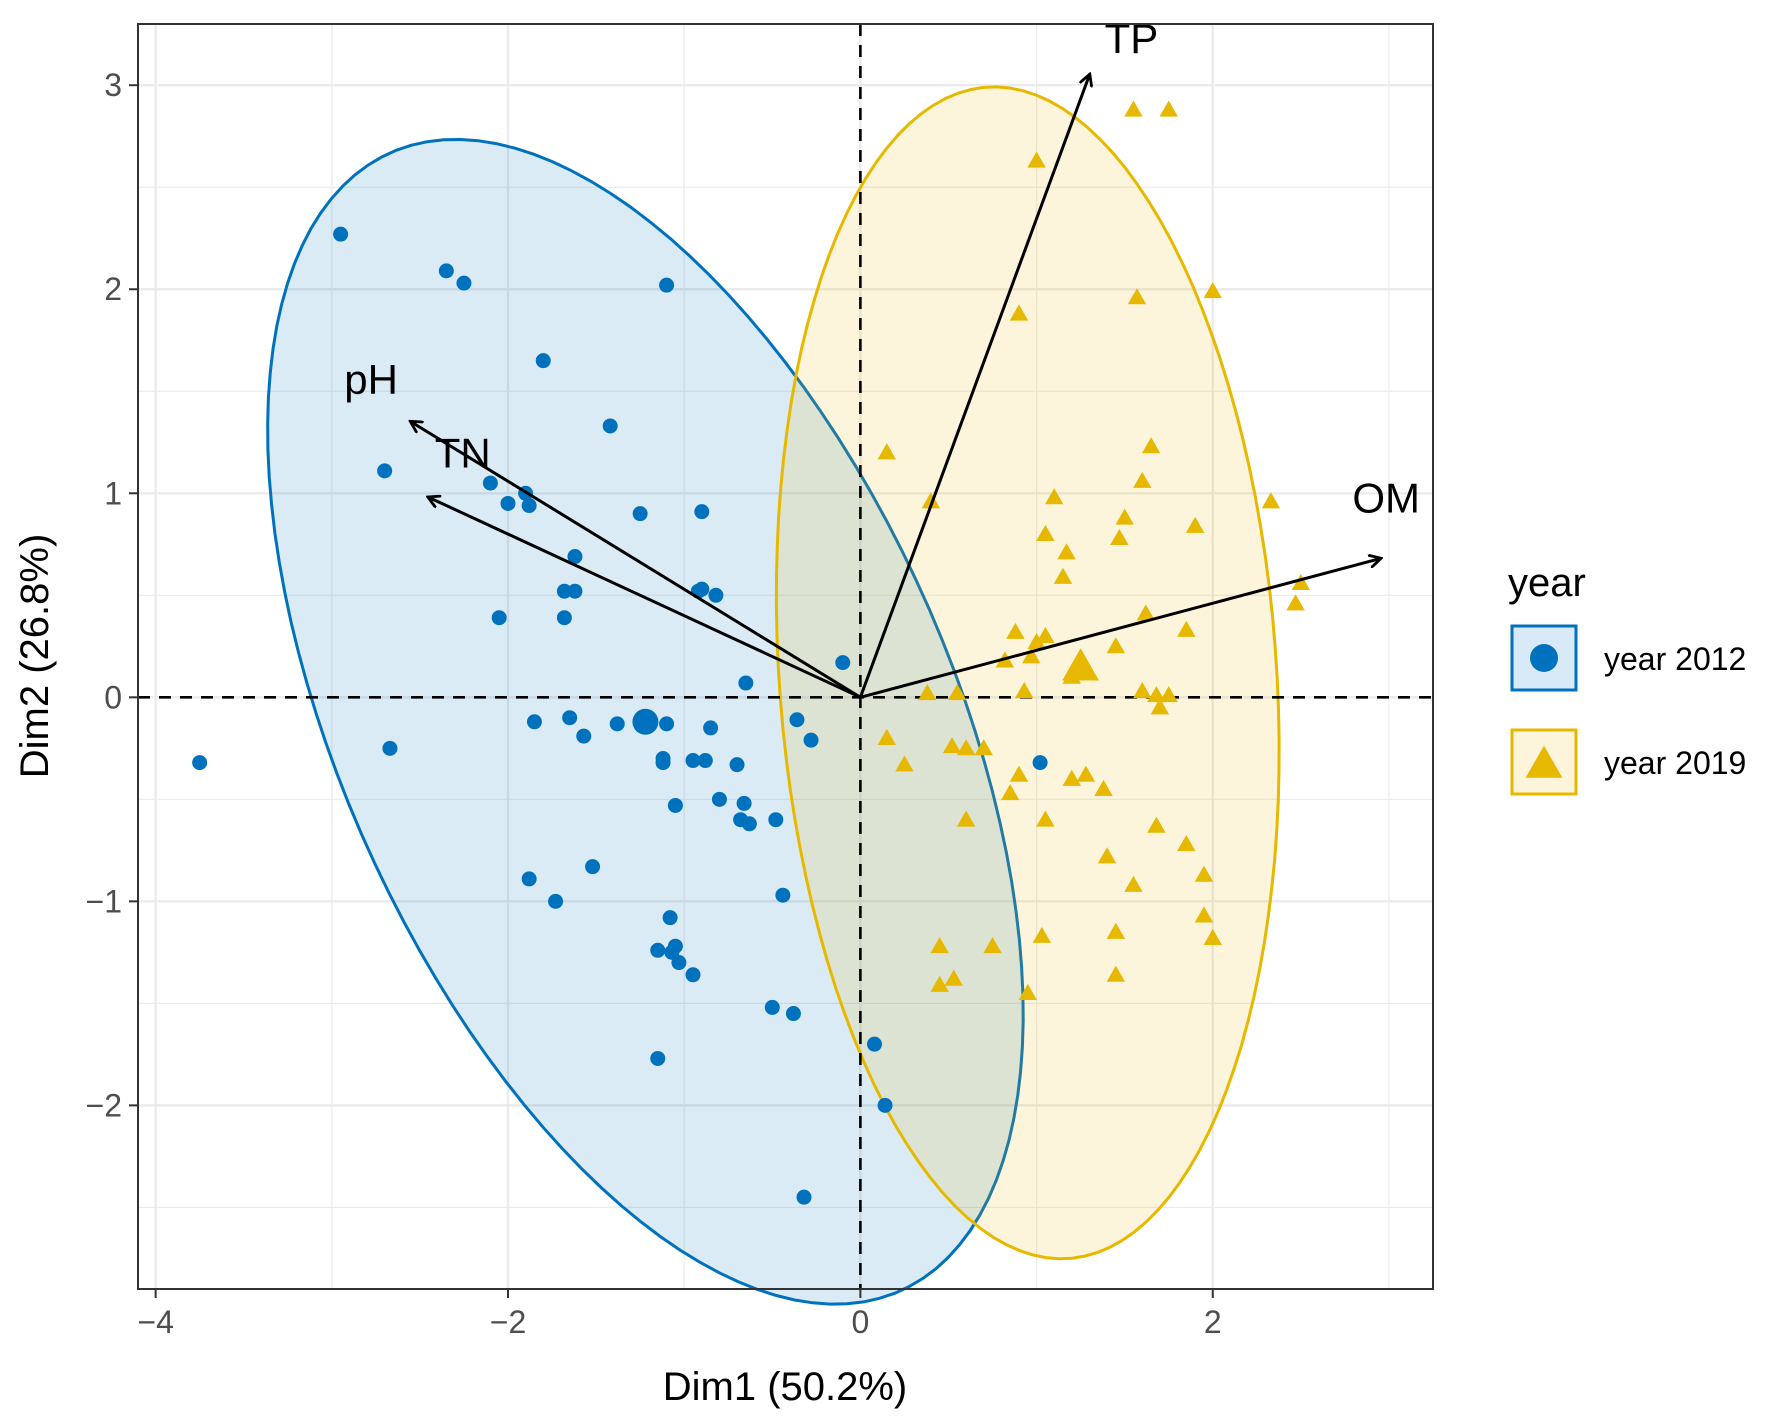 Image resolution: width=1782 pixels, height=1419 pixels. What do you see at coordinates (860, 1322) in the screenshot?
I see `x-tick-label: 0` at bounding box center [860, 1322].